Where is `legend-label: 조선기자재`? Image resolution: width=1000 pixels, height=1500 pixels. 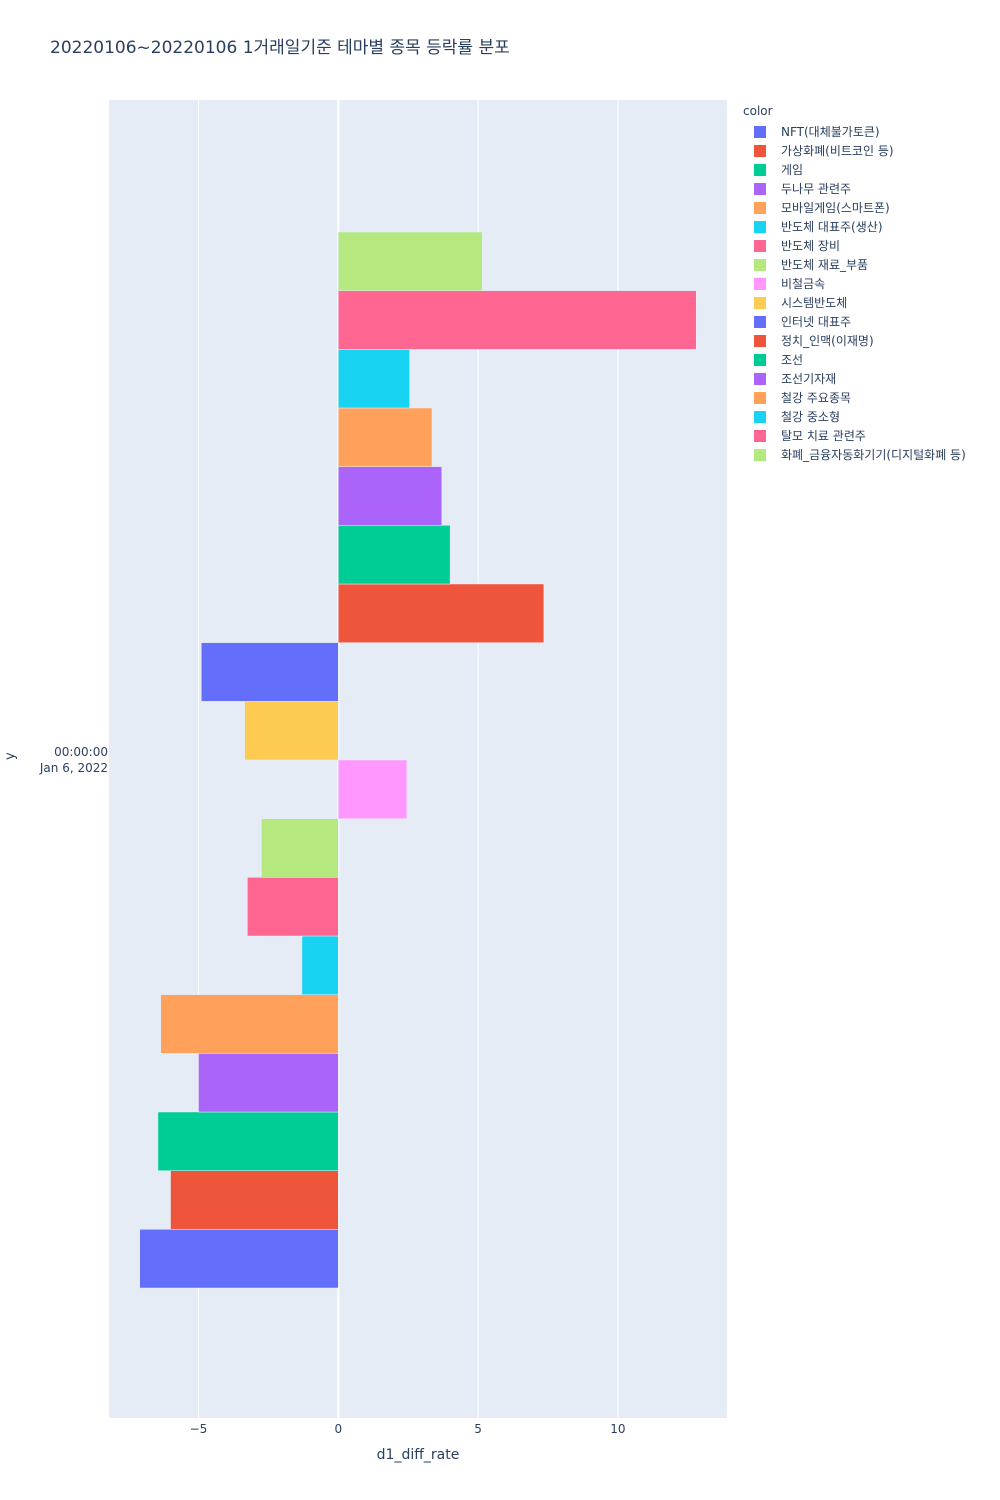 legend-label: 조선기자재 is located at coordinates (809, 379).